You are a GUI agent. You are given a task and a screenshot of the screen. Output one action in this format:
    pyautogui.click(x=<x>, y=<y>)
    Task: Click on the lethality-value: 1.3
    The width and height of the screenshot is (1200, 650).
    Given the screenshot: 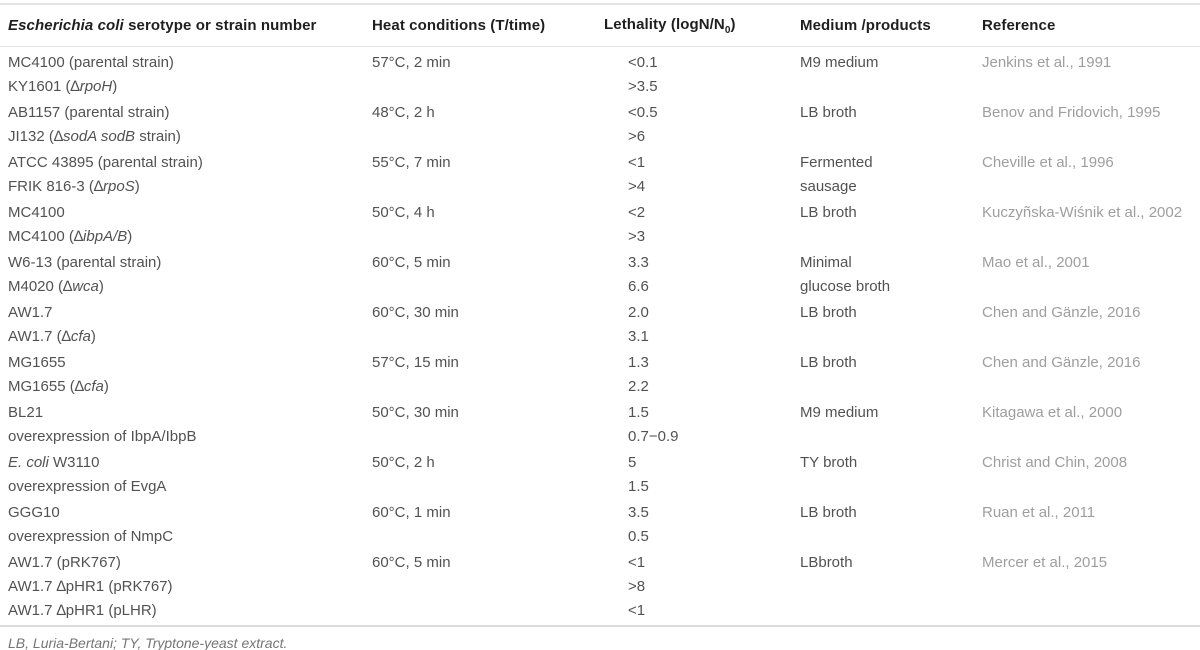 What is the action you would take?
    pyautogui.click(x=638, y=362)
    